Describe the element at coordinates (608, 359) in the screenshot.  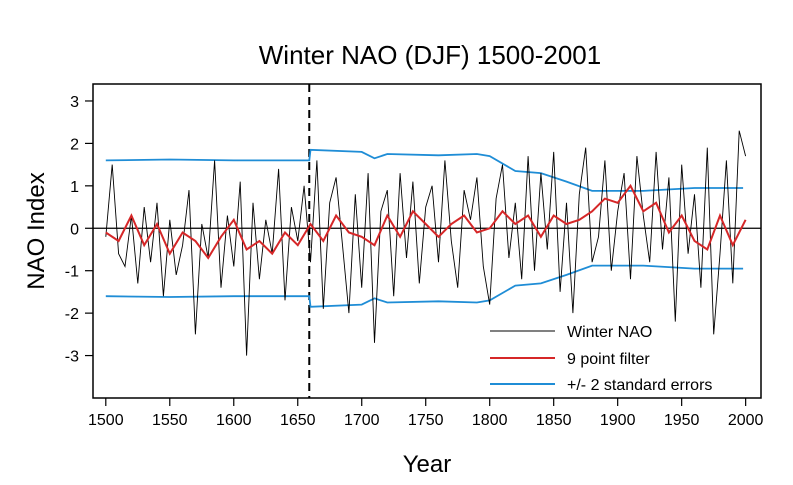
I see `legend-label-filter: 9 point filter` at that location.